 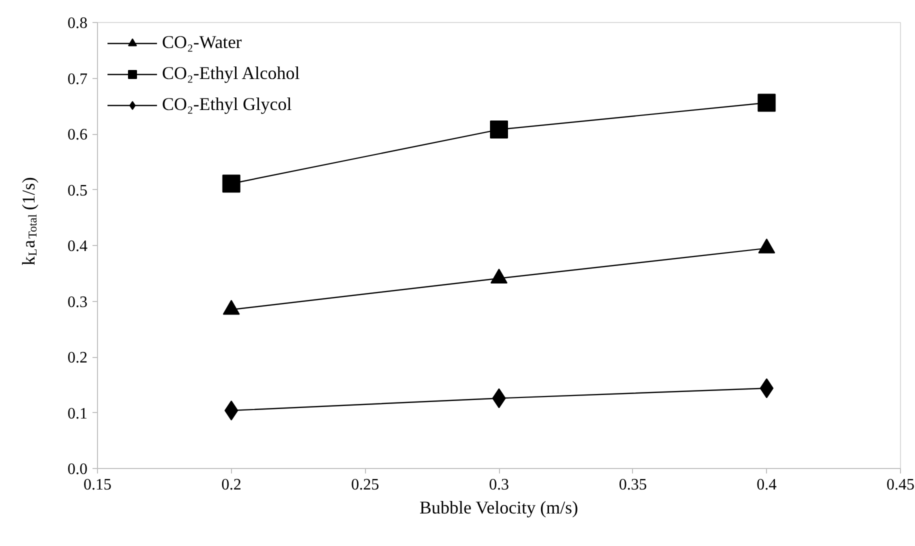 I want to click on x-tick-label: 0.25, so click(x=365, y=485).